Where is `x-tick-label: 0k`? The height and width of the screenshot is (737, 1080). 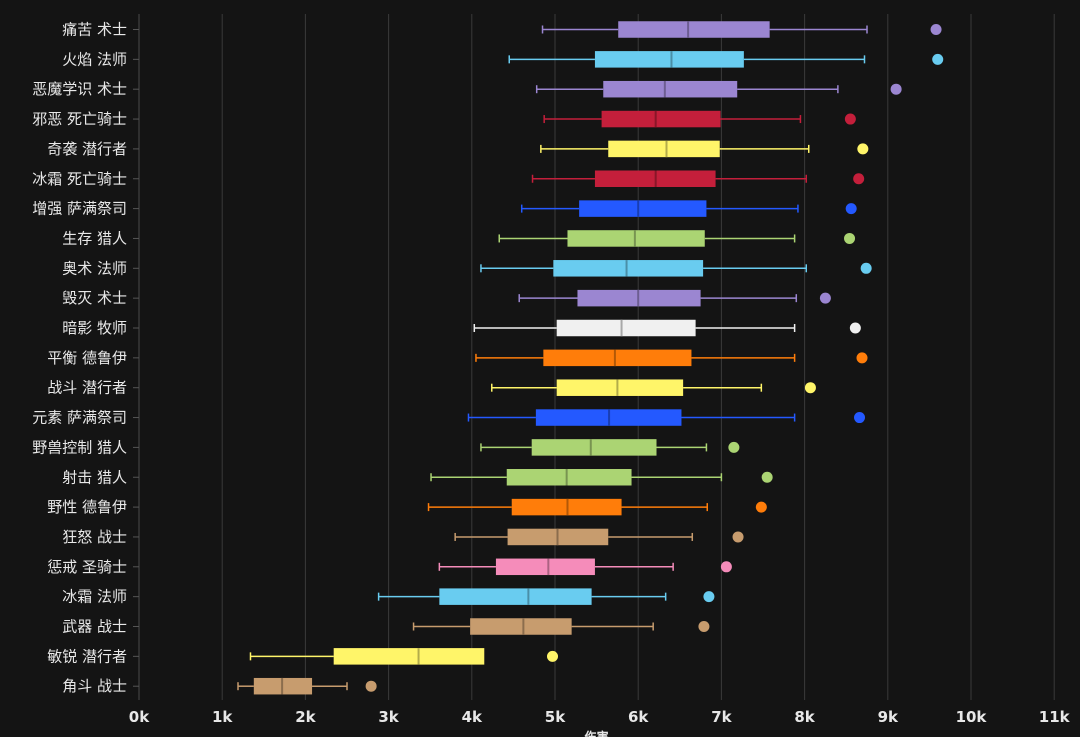 x-tick-label: 0k is located at coordinates (139, 717).